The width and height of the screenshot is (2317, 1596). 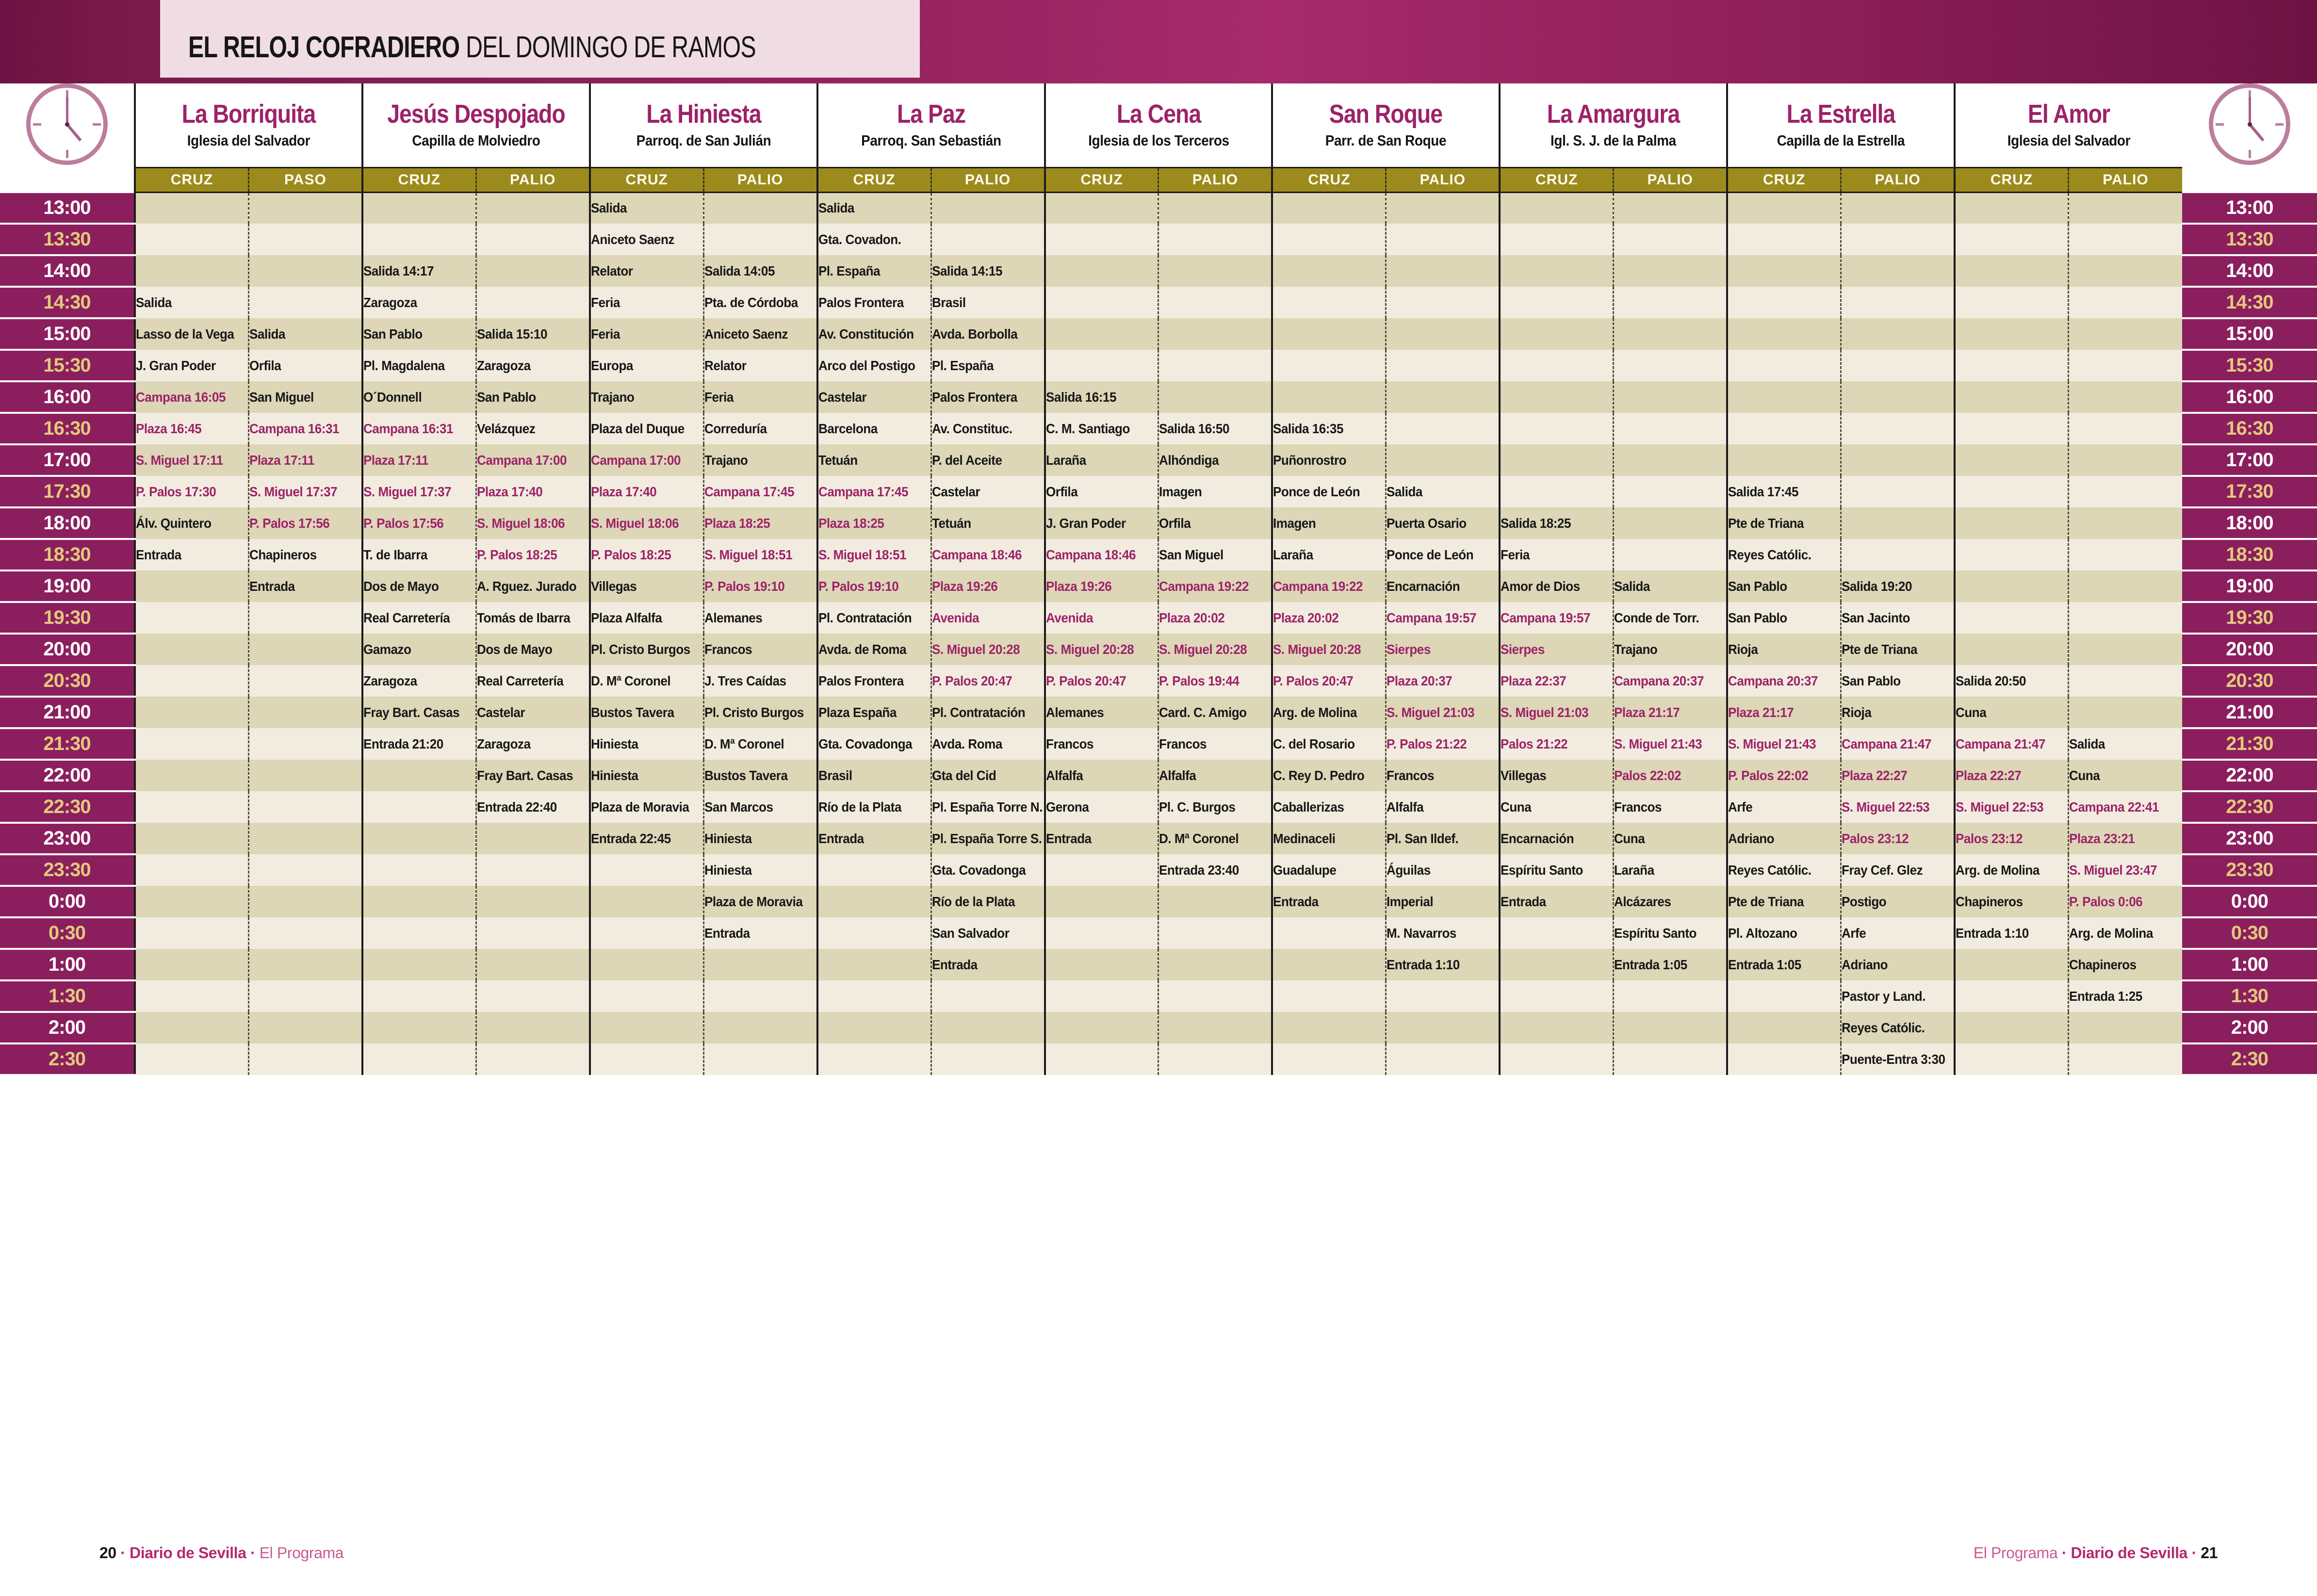 I want to click on schedule-cell: Chapineros, so click(x=2011, y=901).